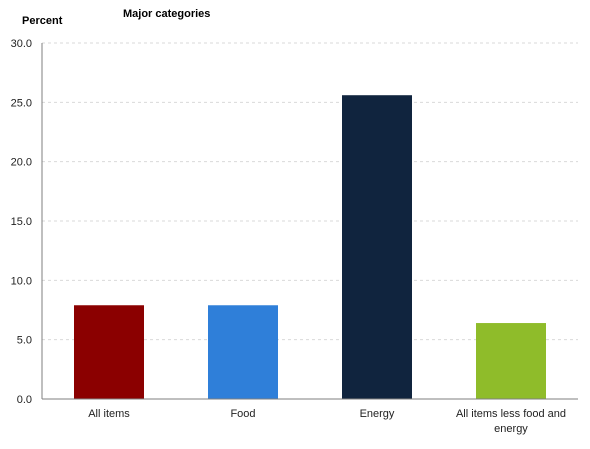 The image size is (590, 449). I want to click on x-tick-label: Food, so click(242, 414).